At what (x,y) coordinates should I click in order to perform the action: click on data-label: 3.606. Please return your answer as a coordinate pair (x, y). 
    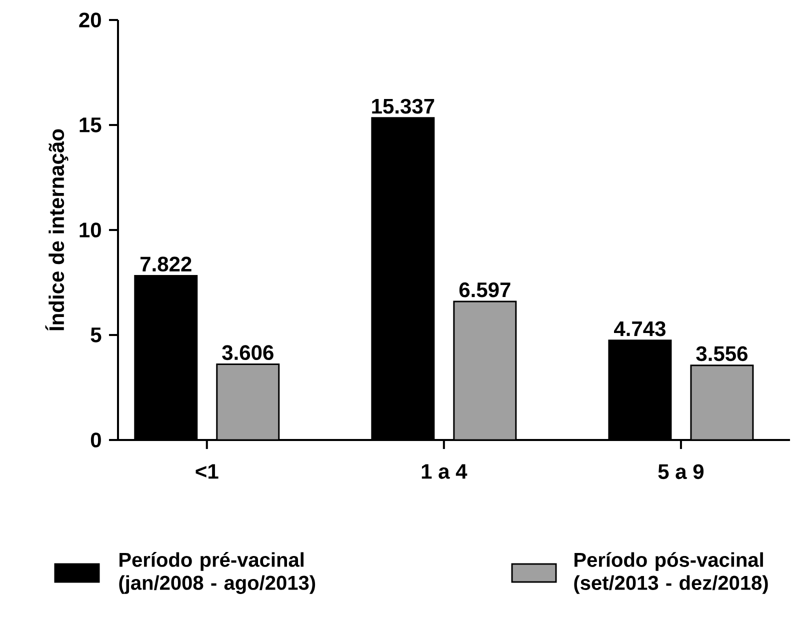
    Looking at the image, I should click on (248, 352).